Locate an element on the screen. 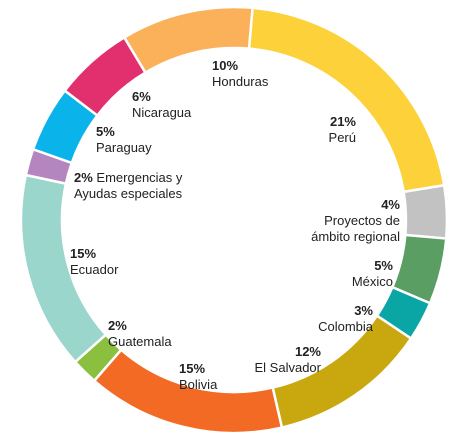 The height and width of the screenshot is (436, 454). segment-label: 4% Proyectos de ámbito regional is located at coordinates (346, 221).